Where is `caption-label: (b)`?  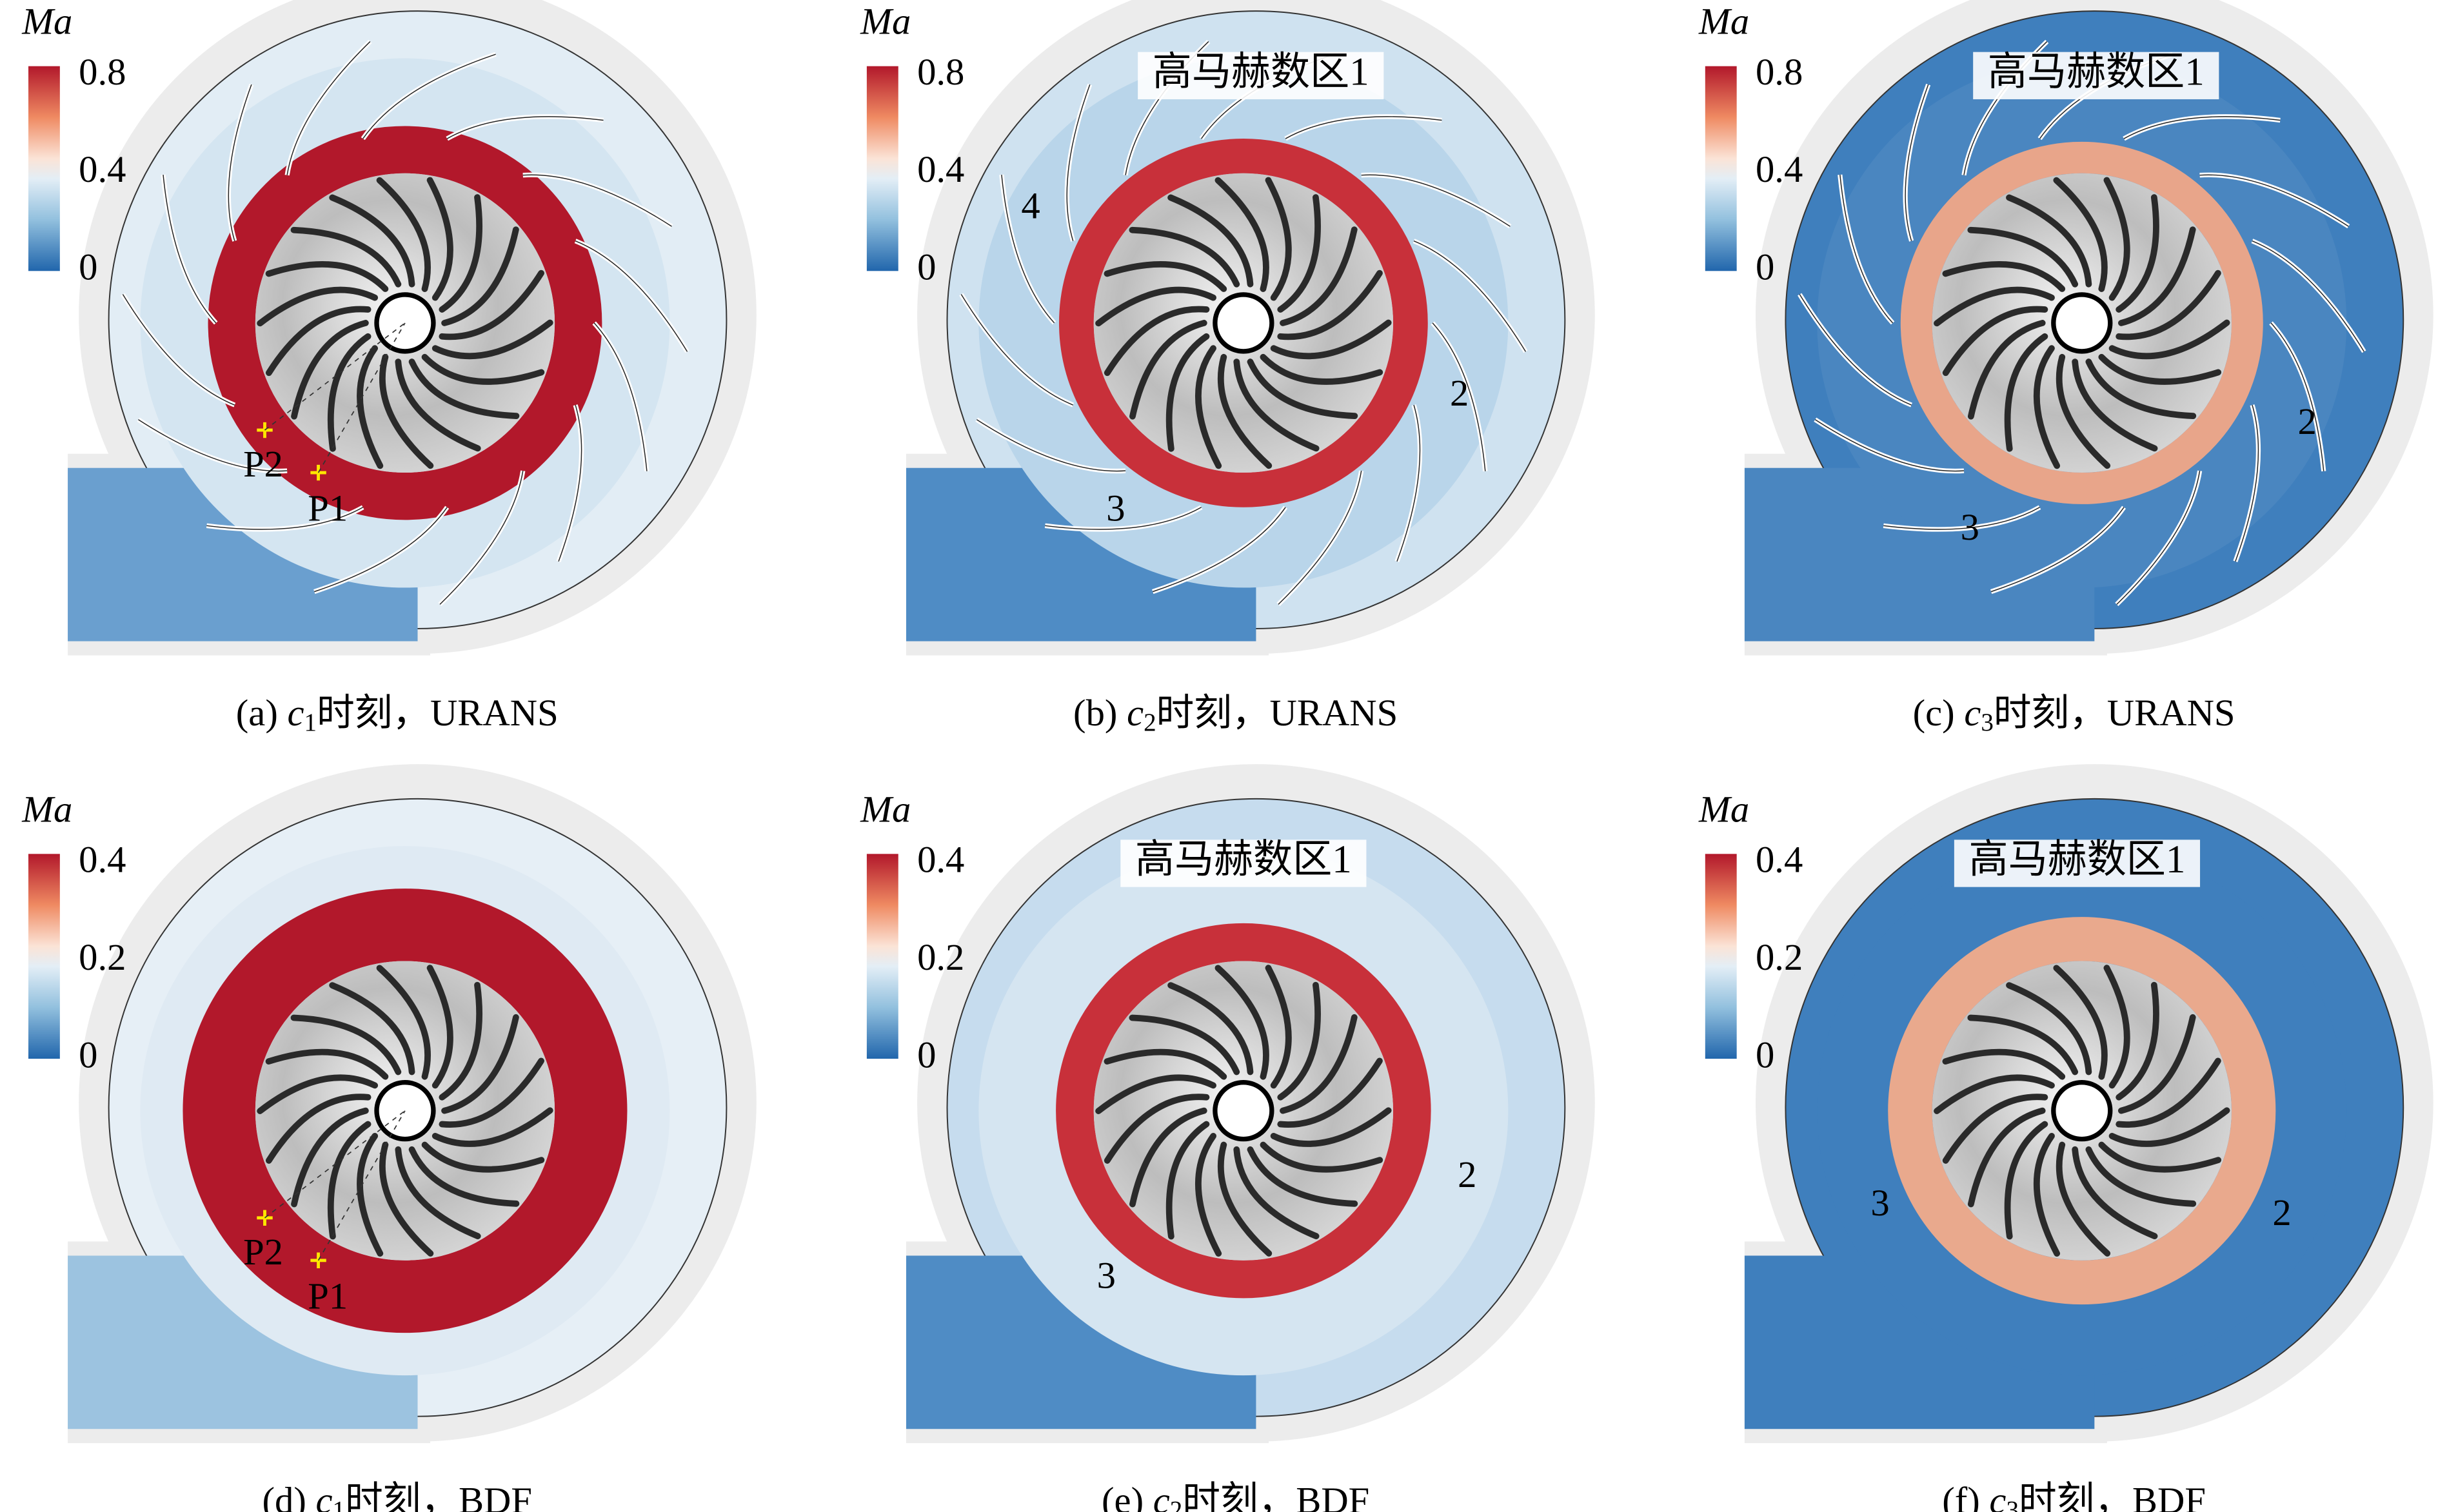 caption-label: (b) is located at coordinates (1100, 713).